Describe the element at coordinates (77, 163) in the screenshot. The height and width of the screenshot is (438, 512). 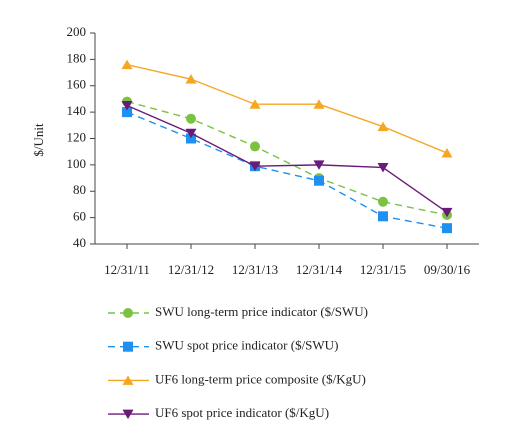
I see `y-tick-label: 100` at that location.